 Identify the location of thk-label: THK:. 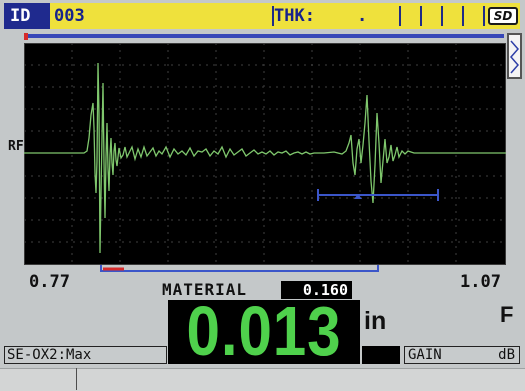
(294, 16).